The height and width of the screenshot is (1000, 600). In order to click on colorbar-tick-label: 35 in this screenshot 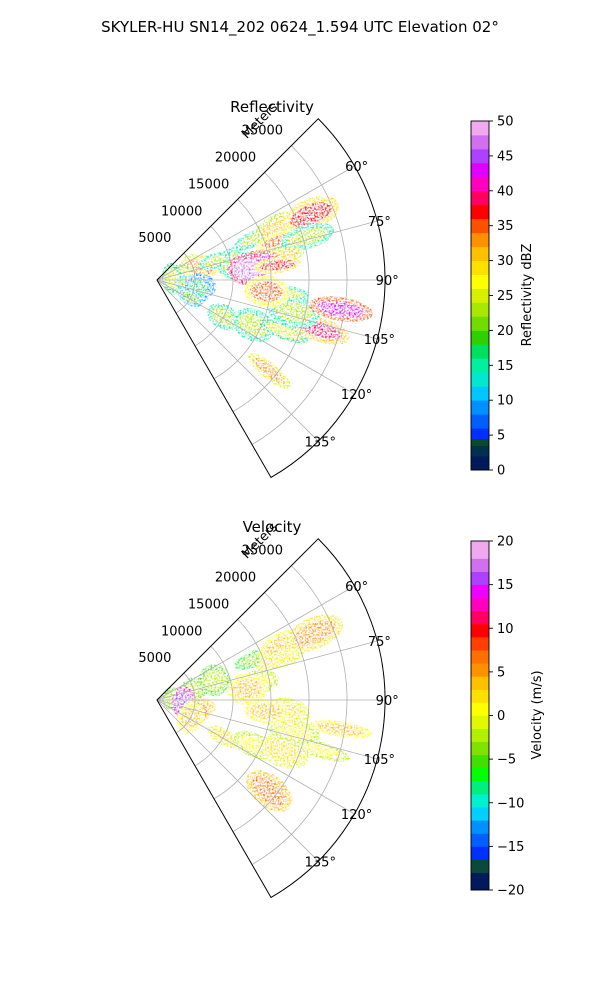, I will do `click(505, 226)`.